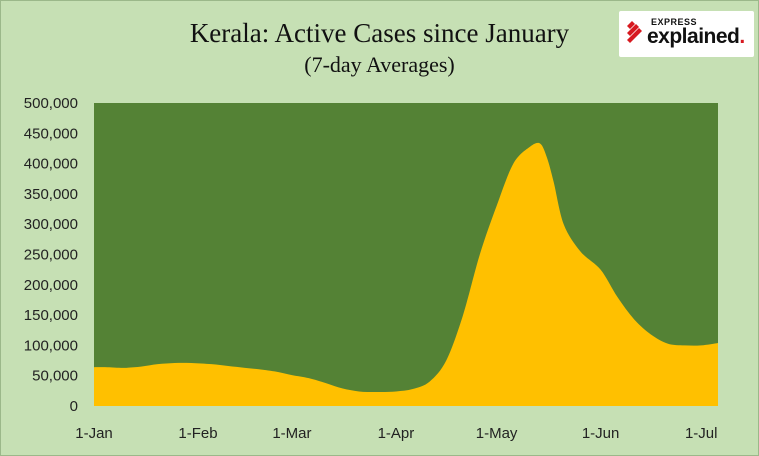  Describe the element at coordinates (379, 64) in the screenshot. I see `chart-subtitle: (7-day Averages)` at that location.